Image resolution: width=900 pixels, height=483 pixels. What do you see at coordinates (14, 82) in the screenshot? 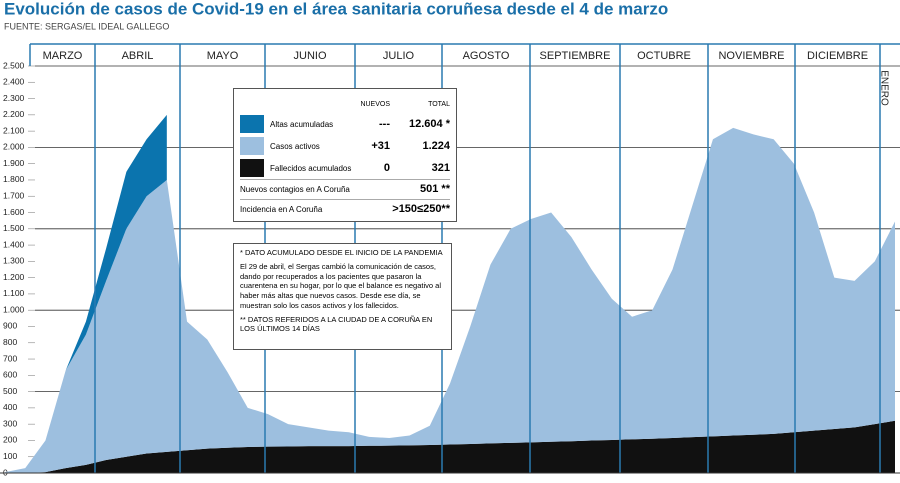
I see `y-tick-label: 2.400` at bounding box center [14, 82].